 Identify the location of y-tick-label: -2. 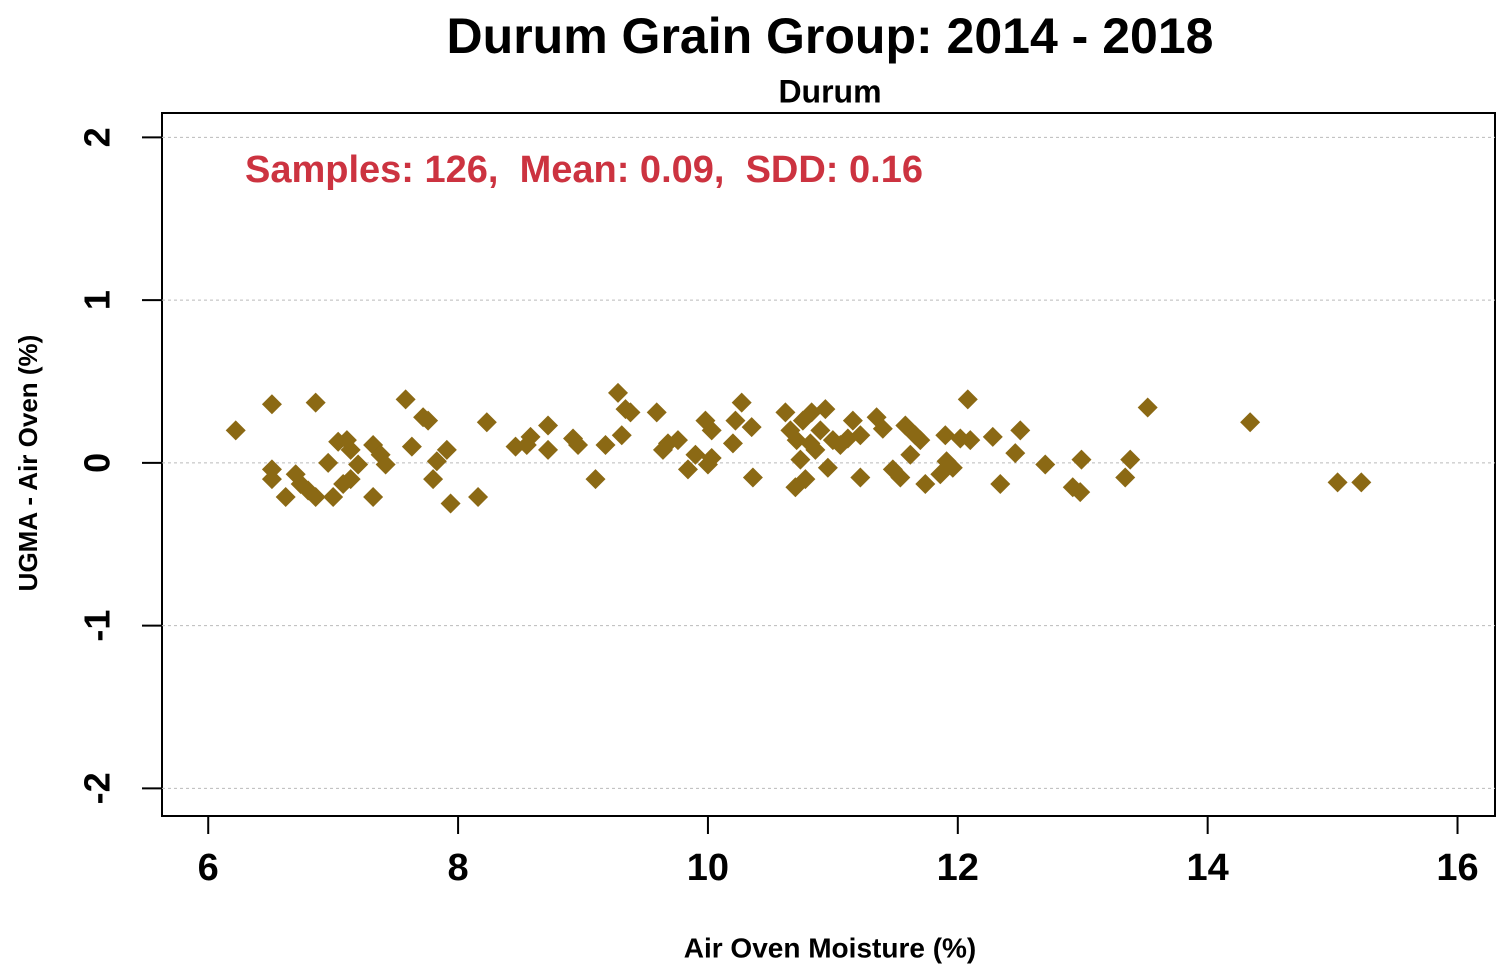
(97, 788).